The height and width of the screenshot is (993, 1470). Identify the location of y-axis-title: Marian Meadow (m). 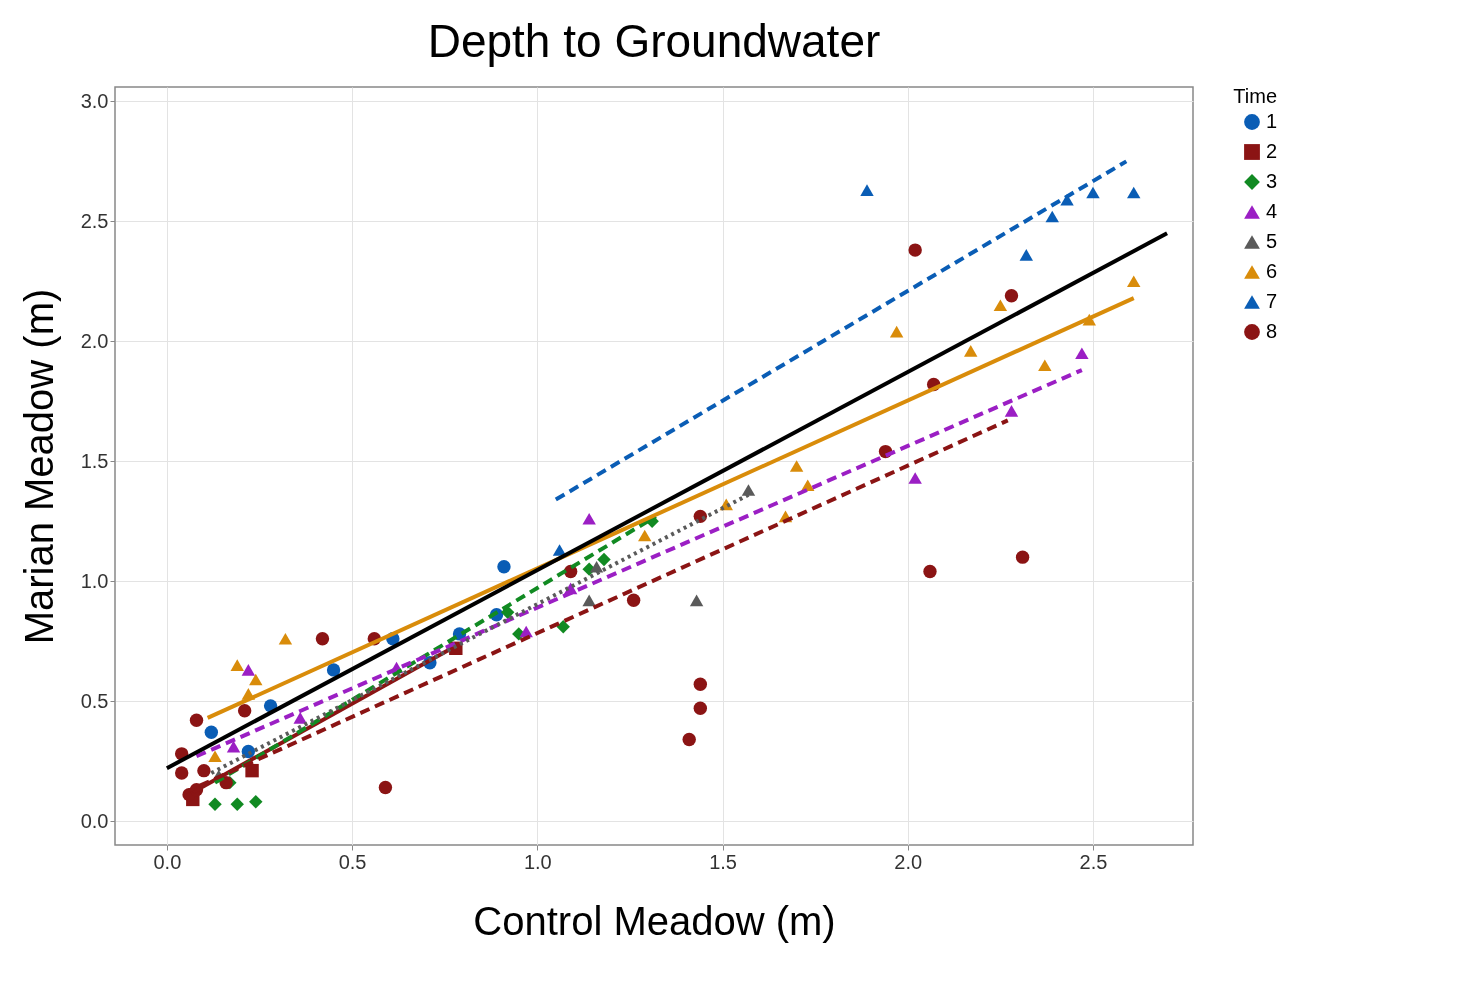
(38, 466).